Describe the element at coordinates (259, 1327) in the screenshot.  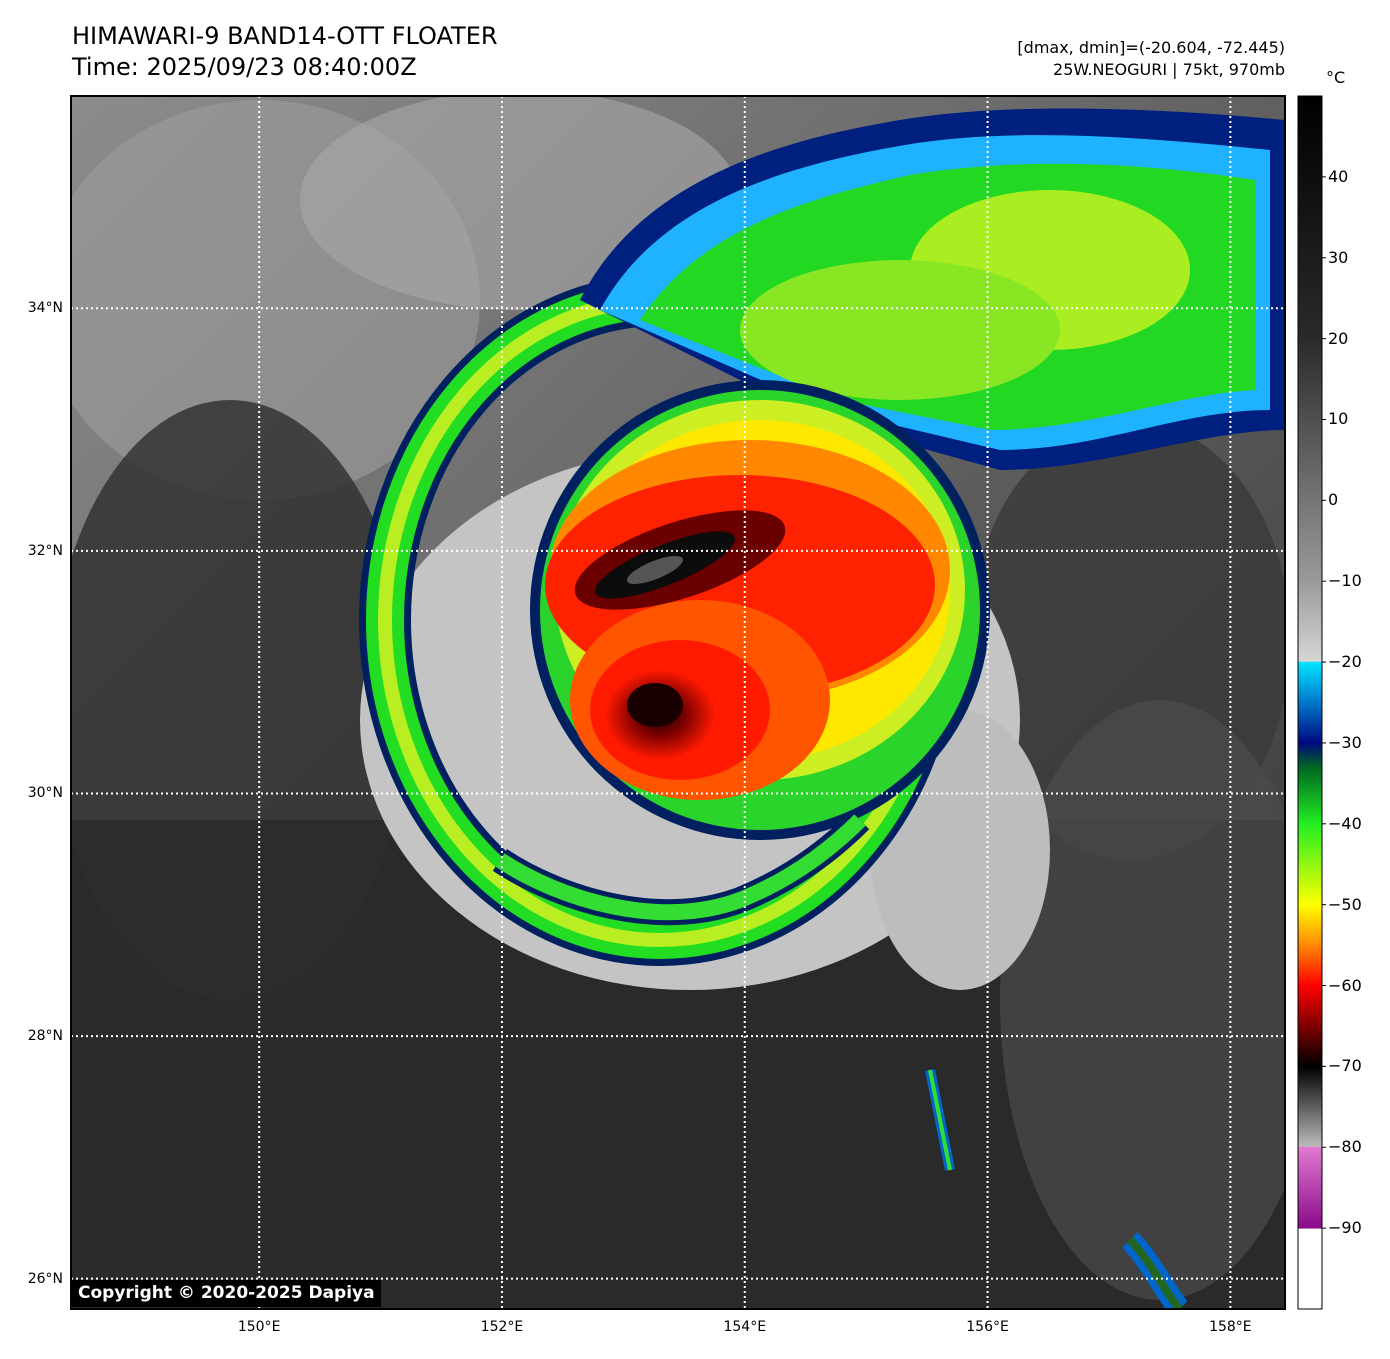
I see `longitude-label: 150°E` at that location.